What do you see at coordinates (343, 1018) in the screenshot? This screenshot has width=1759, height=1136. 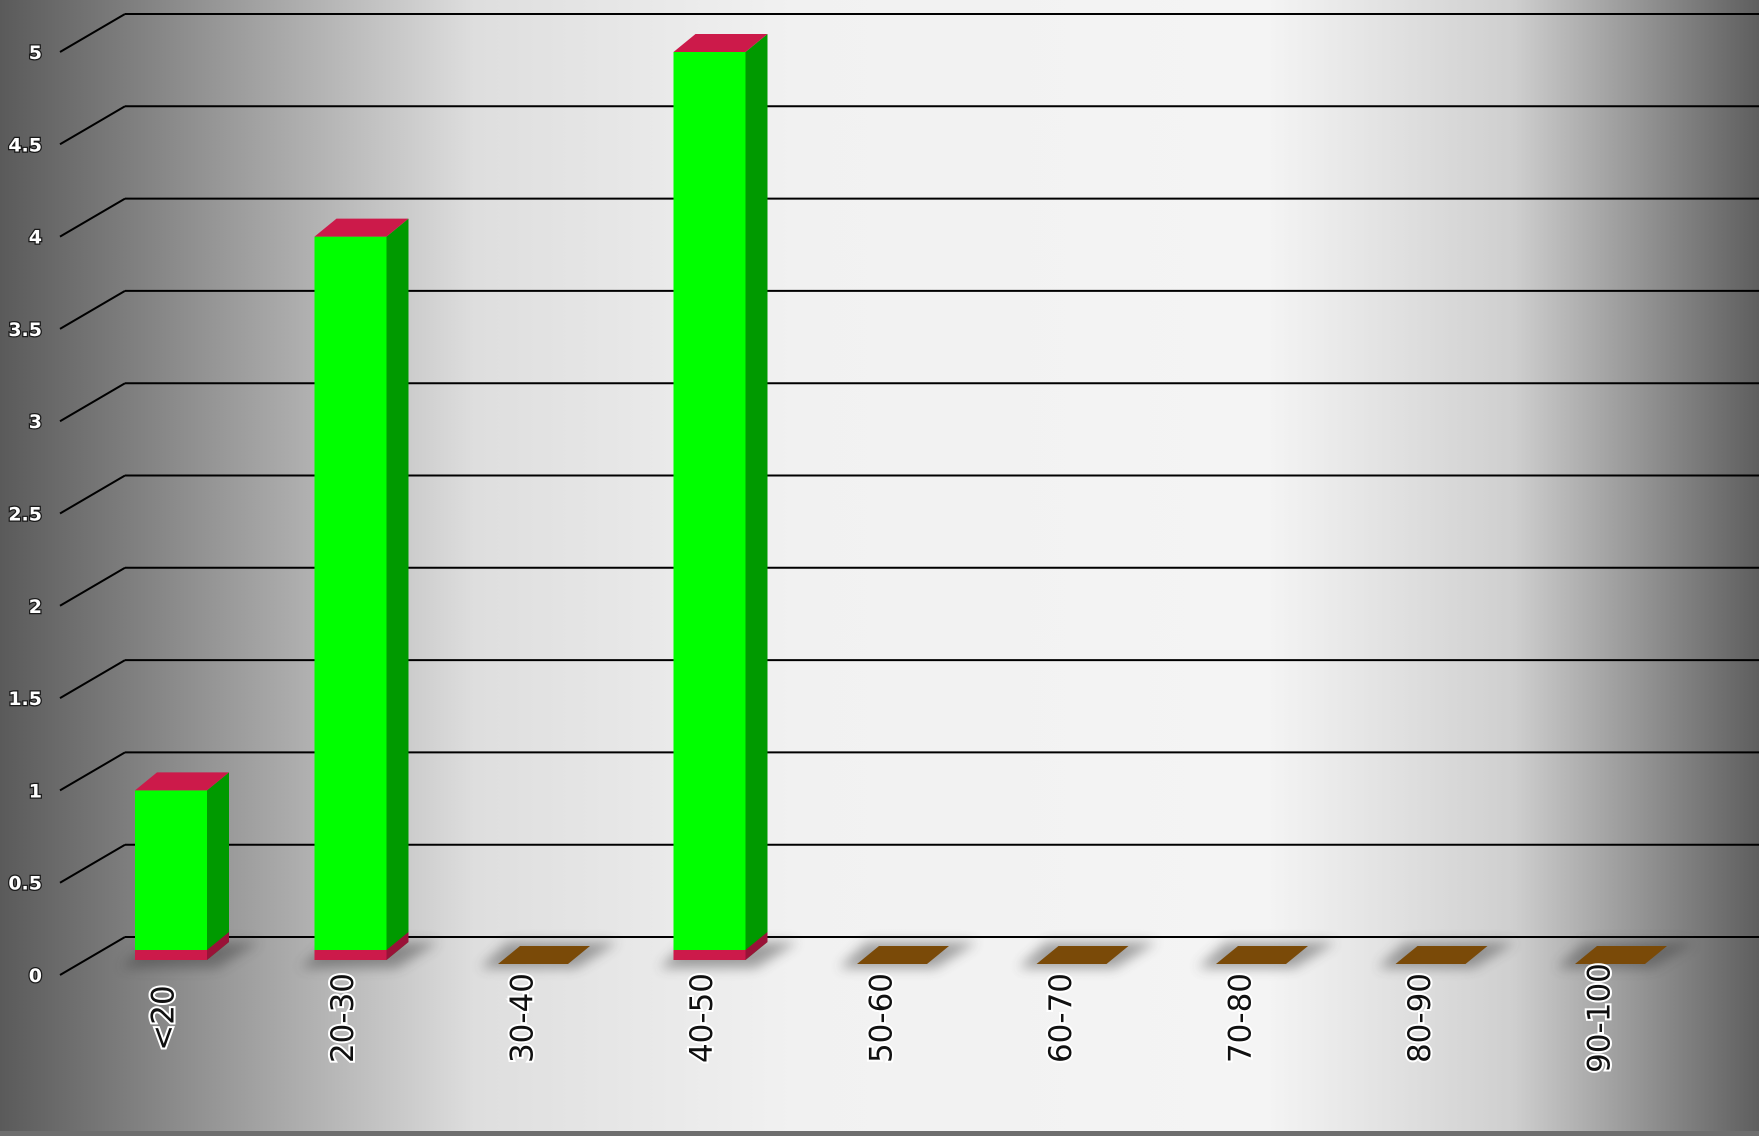 I see `x-tick-label: 20-30` at bounding box center [343, 1018].